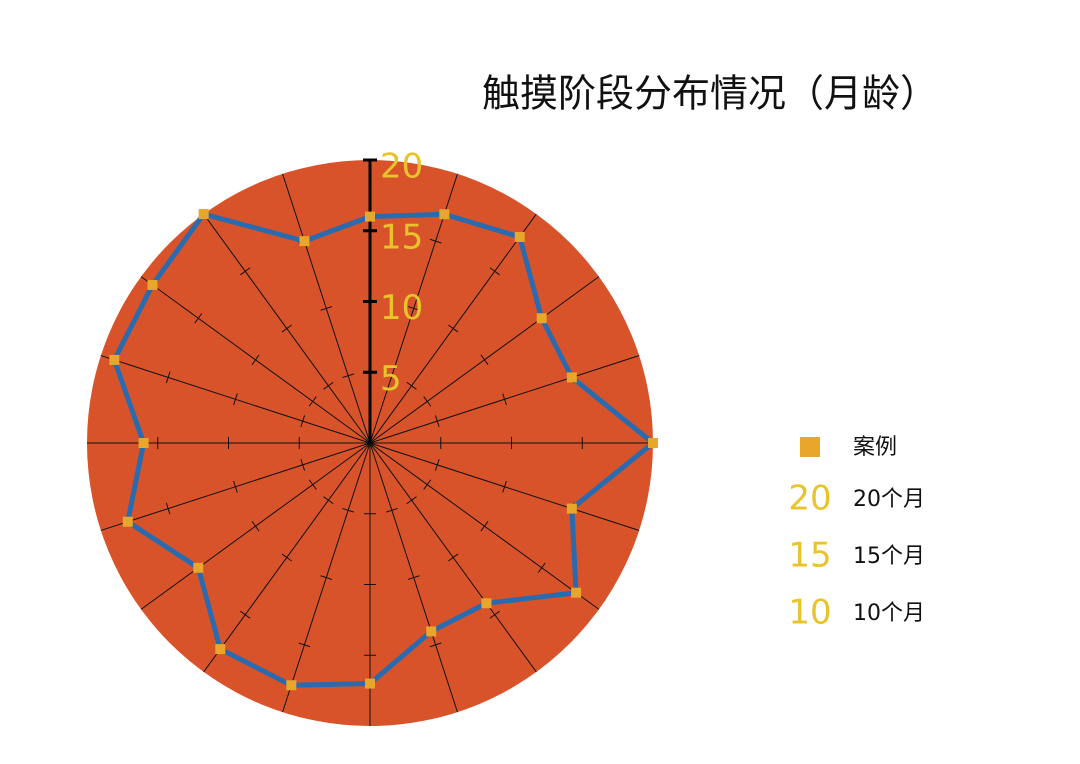 This screenshot has height=764, width=1080. Describe the element at coordinates (401, 237) in the screenshot. I see `y-tick-label: 15` at that location.